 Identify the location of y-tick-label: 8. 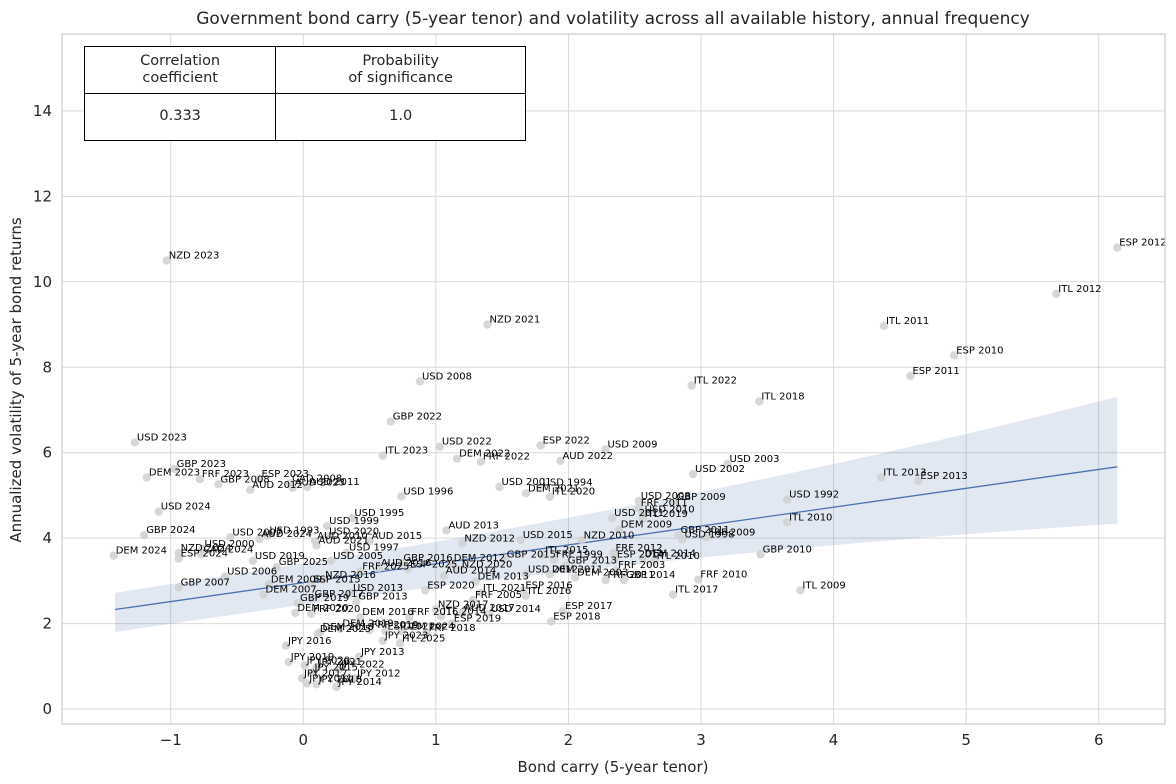
(47, 367).